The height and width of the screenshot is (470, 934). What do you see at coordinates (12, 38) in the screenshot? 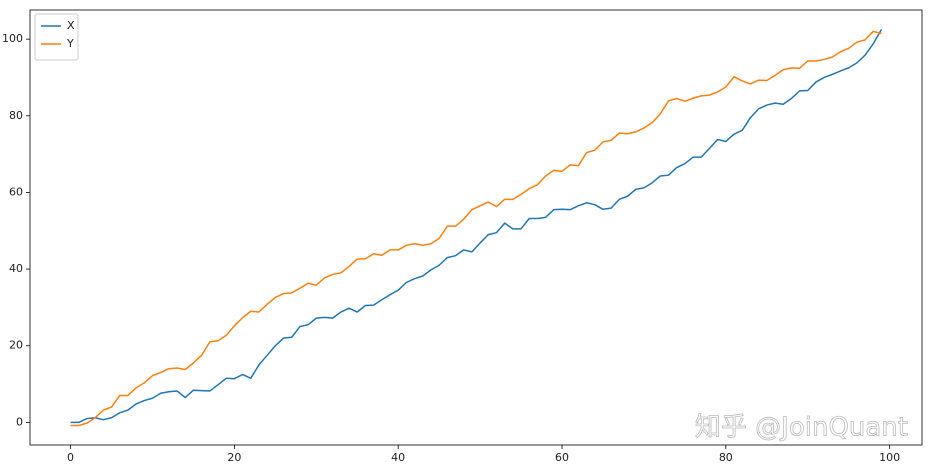
I see `y-tick-label: 100` at bounding box center [12, 38].